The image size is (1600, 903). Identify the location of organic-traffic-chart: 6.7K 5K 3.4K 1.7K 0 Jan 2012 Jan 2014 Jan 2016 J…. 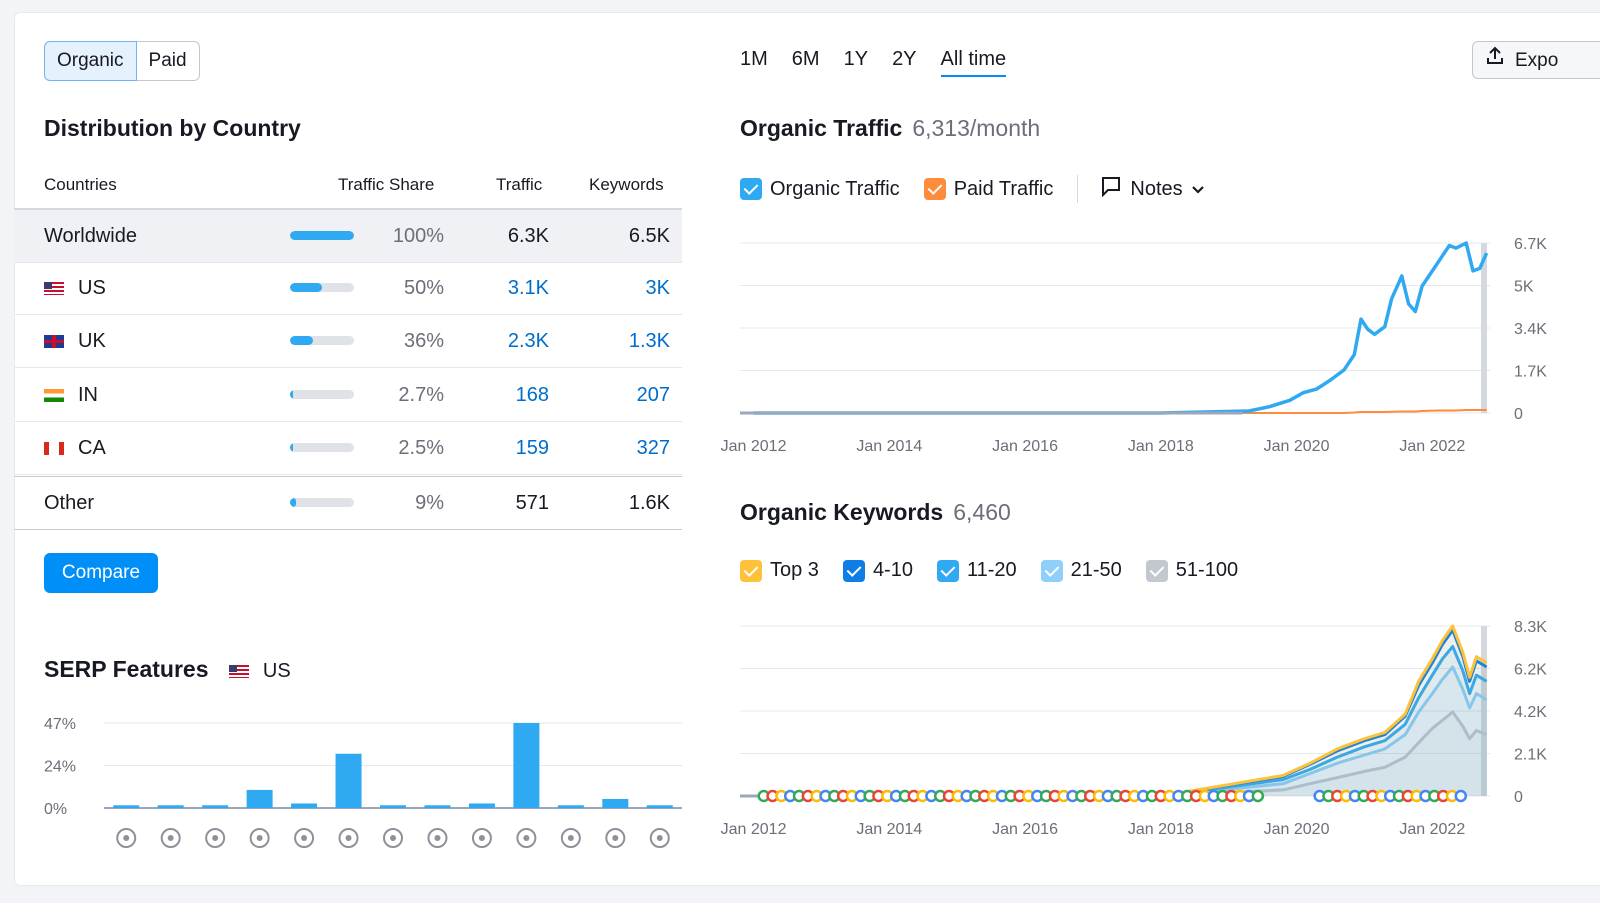
(1134, 345).